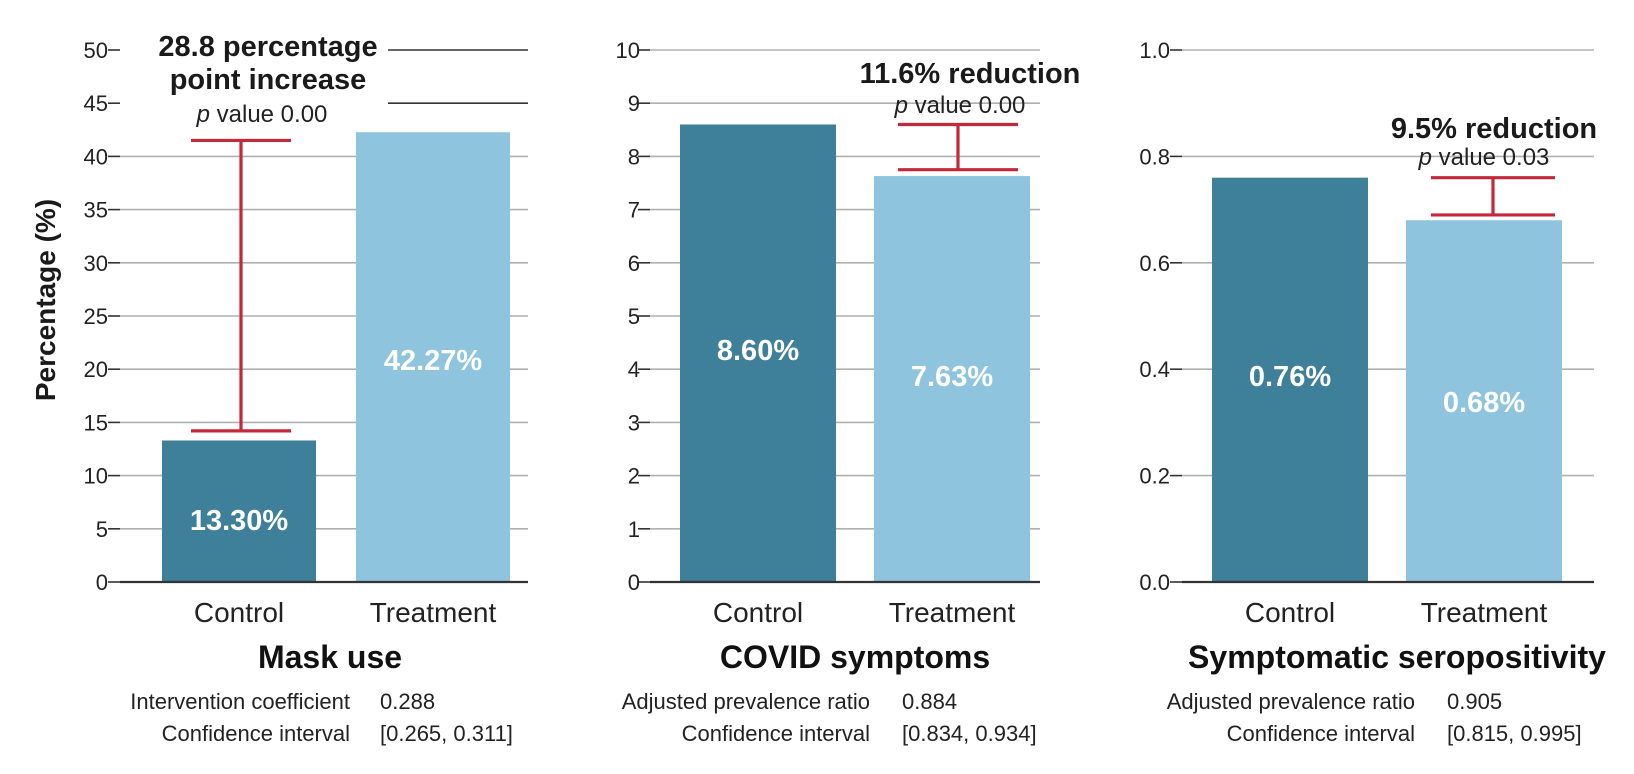  What do you see at coordinates (96, 210) in the screenshot?
I see `y-tick-label: 35` at bounding box center [96, 210].